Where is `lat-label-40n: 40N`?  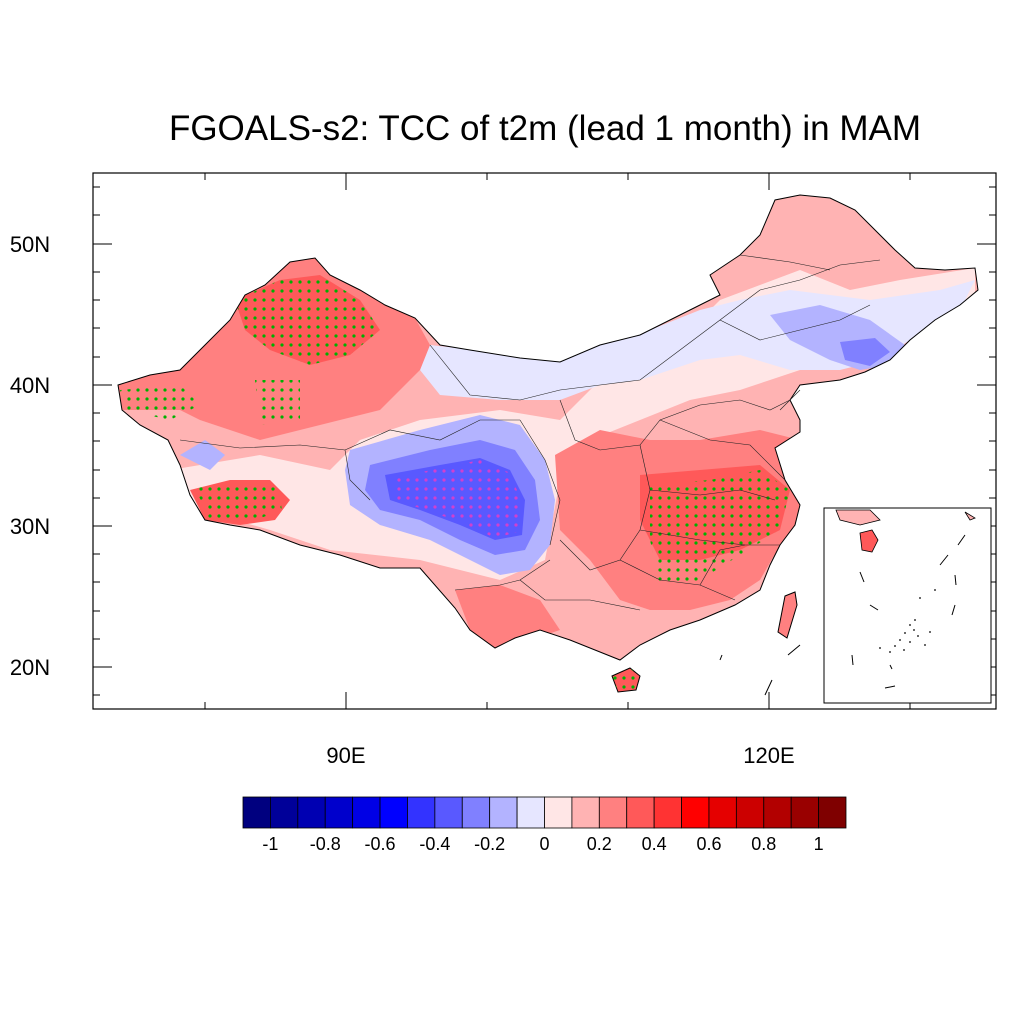 lat-label-40n: 40N is located at coordinates (30, 385).